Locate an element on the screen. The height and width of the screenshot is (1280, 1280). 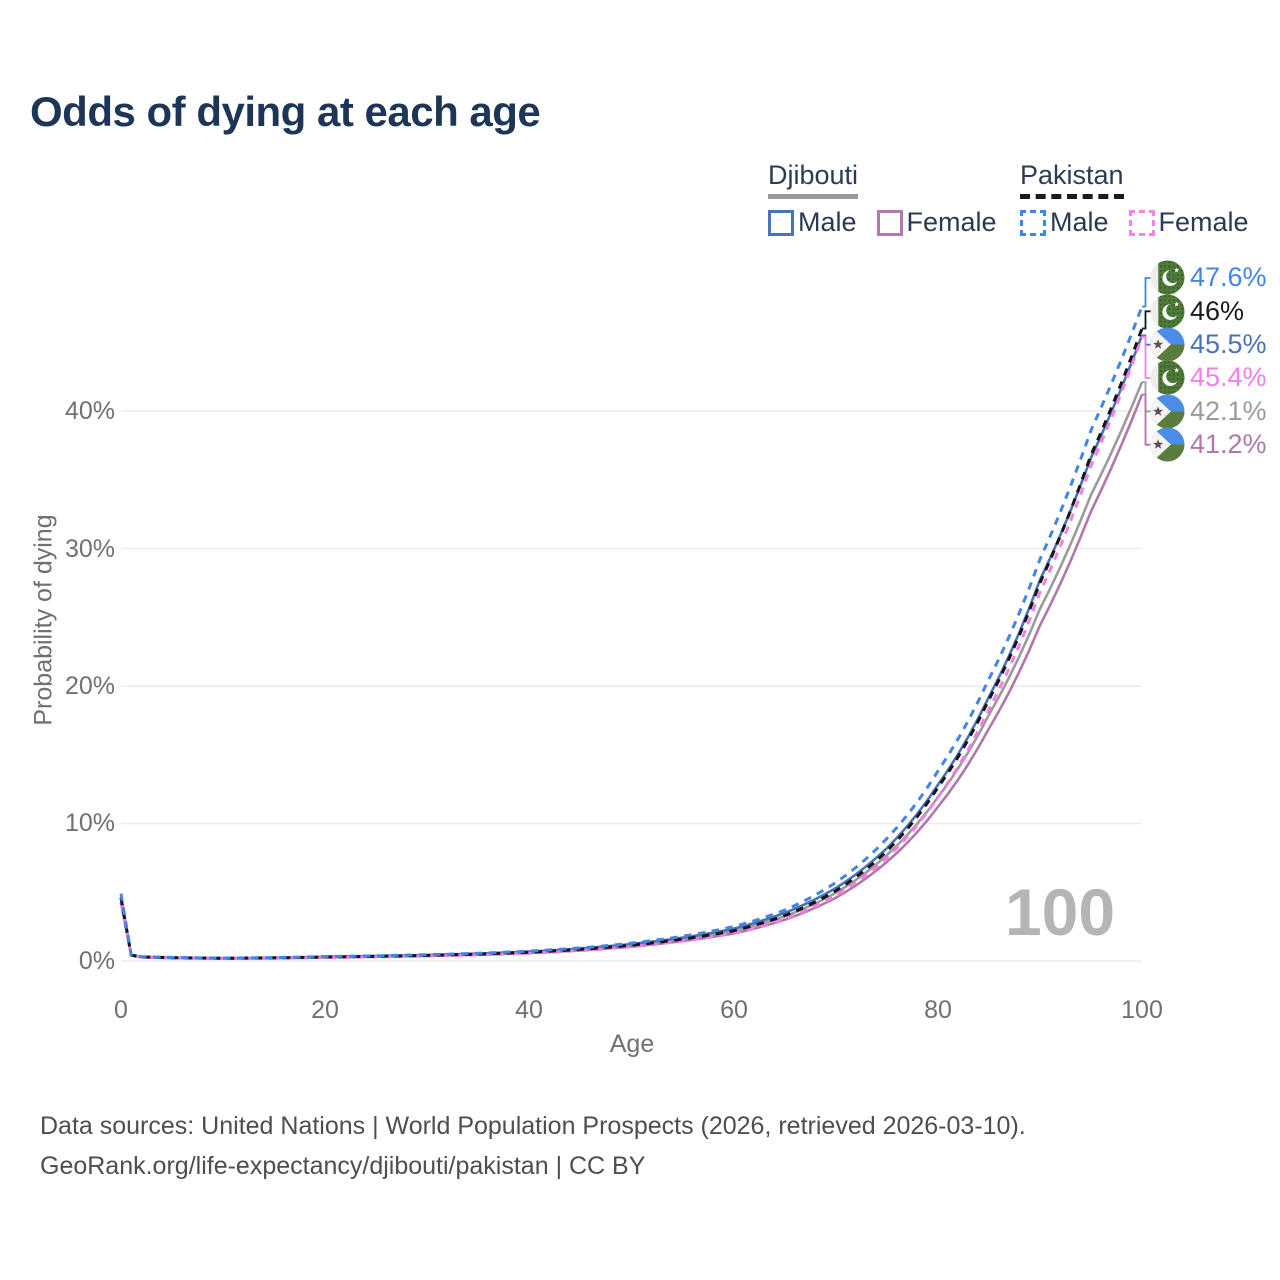
y-tick-0: 0% is located at coordinates (96, 961).